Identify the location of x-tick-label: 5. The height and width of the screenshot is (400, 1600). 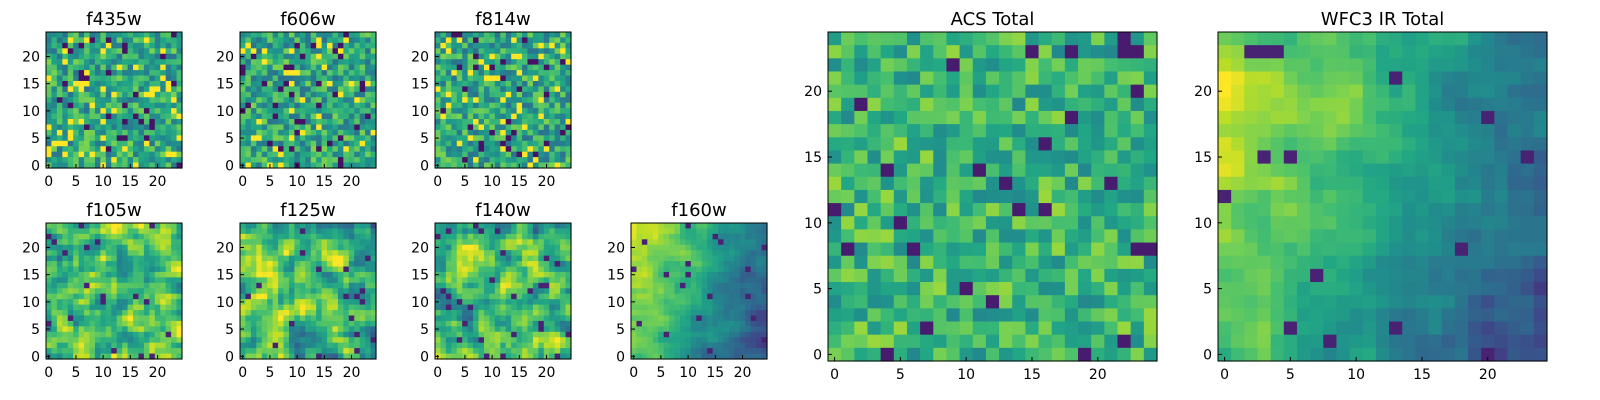
(464, 373).